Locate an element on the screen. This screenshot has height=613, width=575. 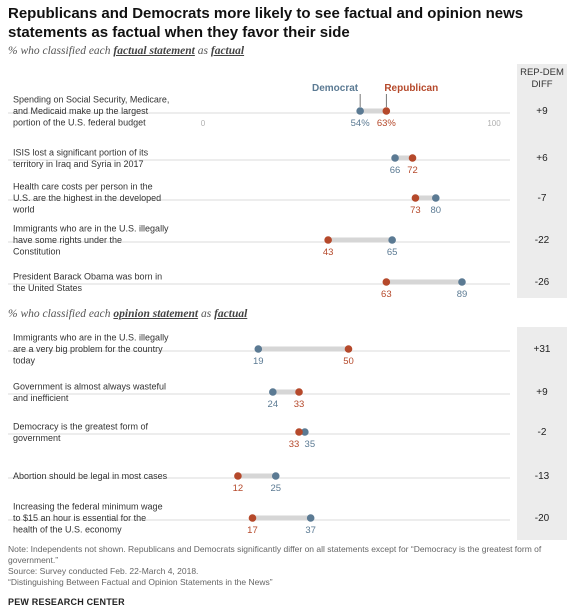
axis-tick-label: 100 is located at coordinates (494, 123).